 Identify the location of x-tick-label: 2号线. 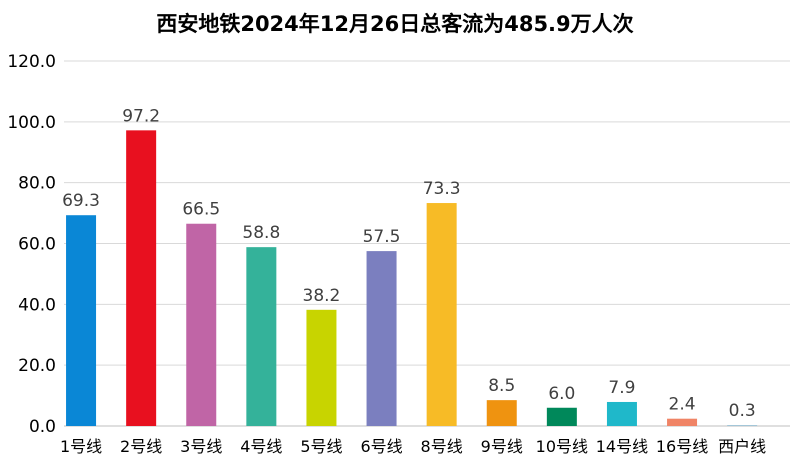
(141, 446).